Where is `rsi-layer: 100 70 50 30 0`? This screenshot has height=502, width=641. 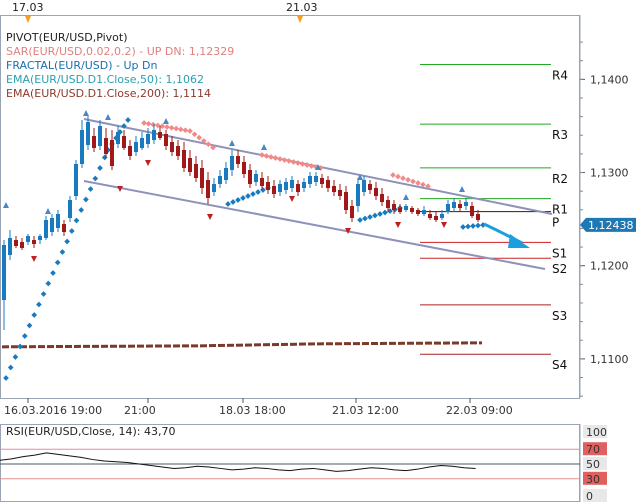 rsi-layer: 100 70 50 30 0 is located at coordinates (303, 463).